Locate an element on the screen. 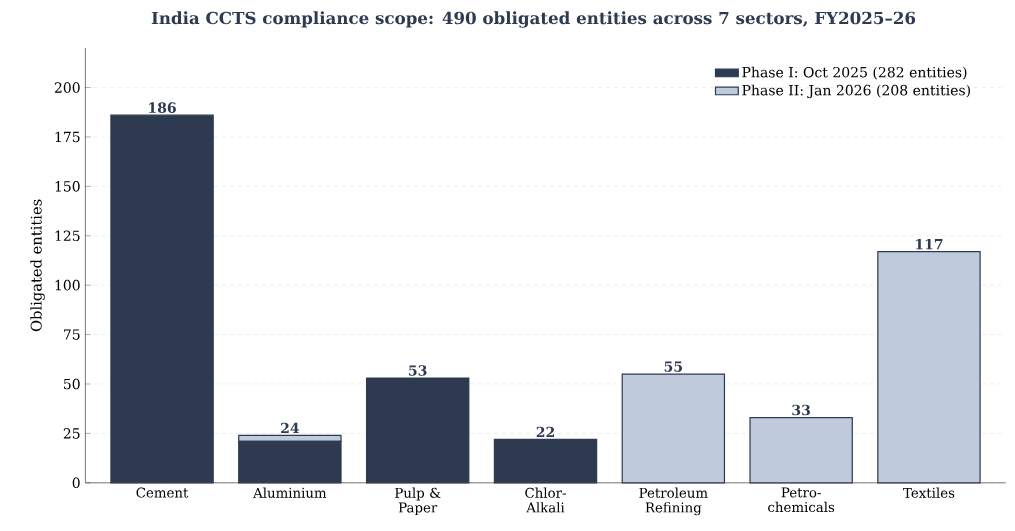 This screenshot has height=531, width=1015. y-tick-label: 75 is located at coordinates (72, 334).